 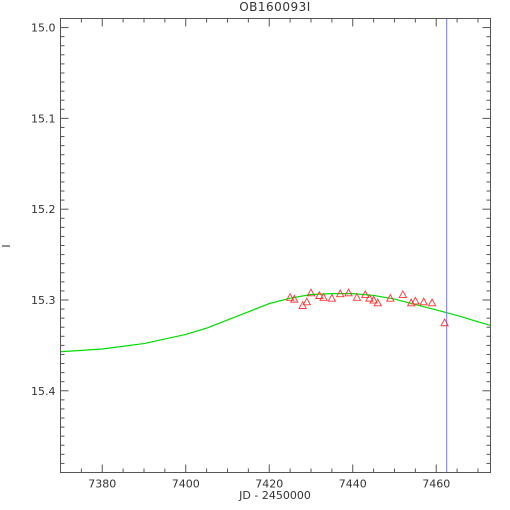 What do you see at coordinates (269, 484) in the screenshot?
I see `x-tick-label: 7420` at bounding box center [269, 484].